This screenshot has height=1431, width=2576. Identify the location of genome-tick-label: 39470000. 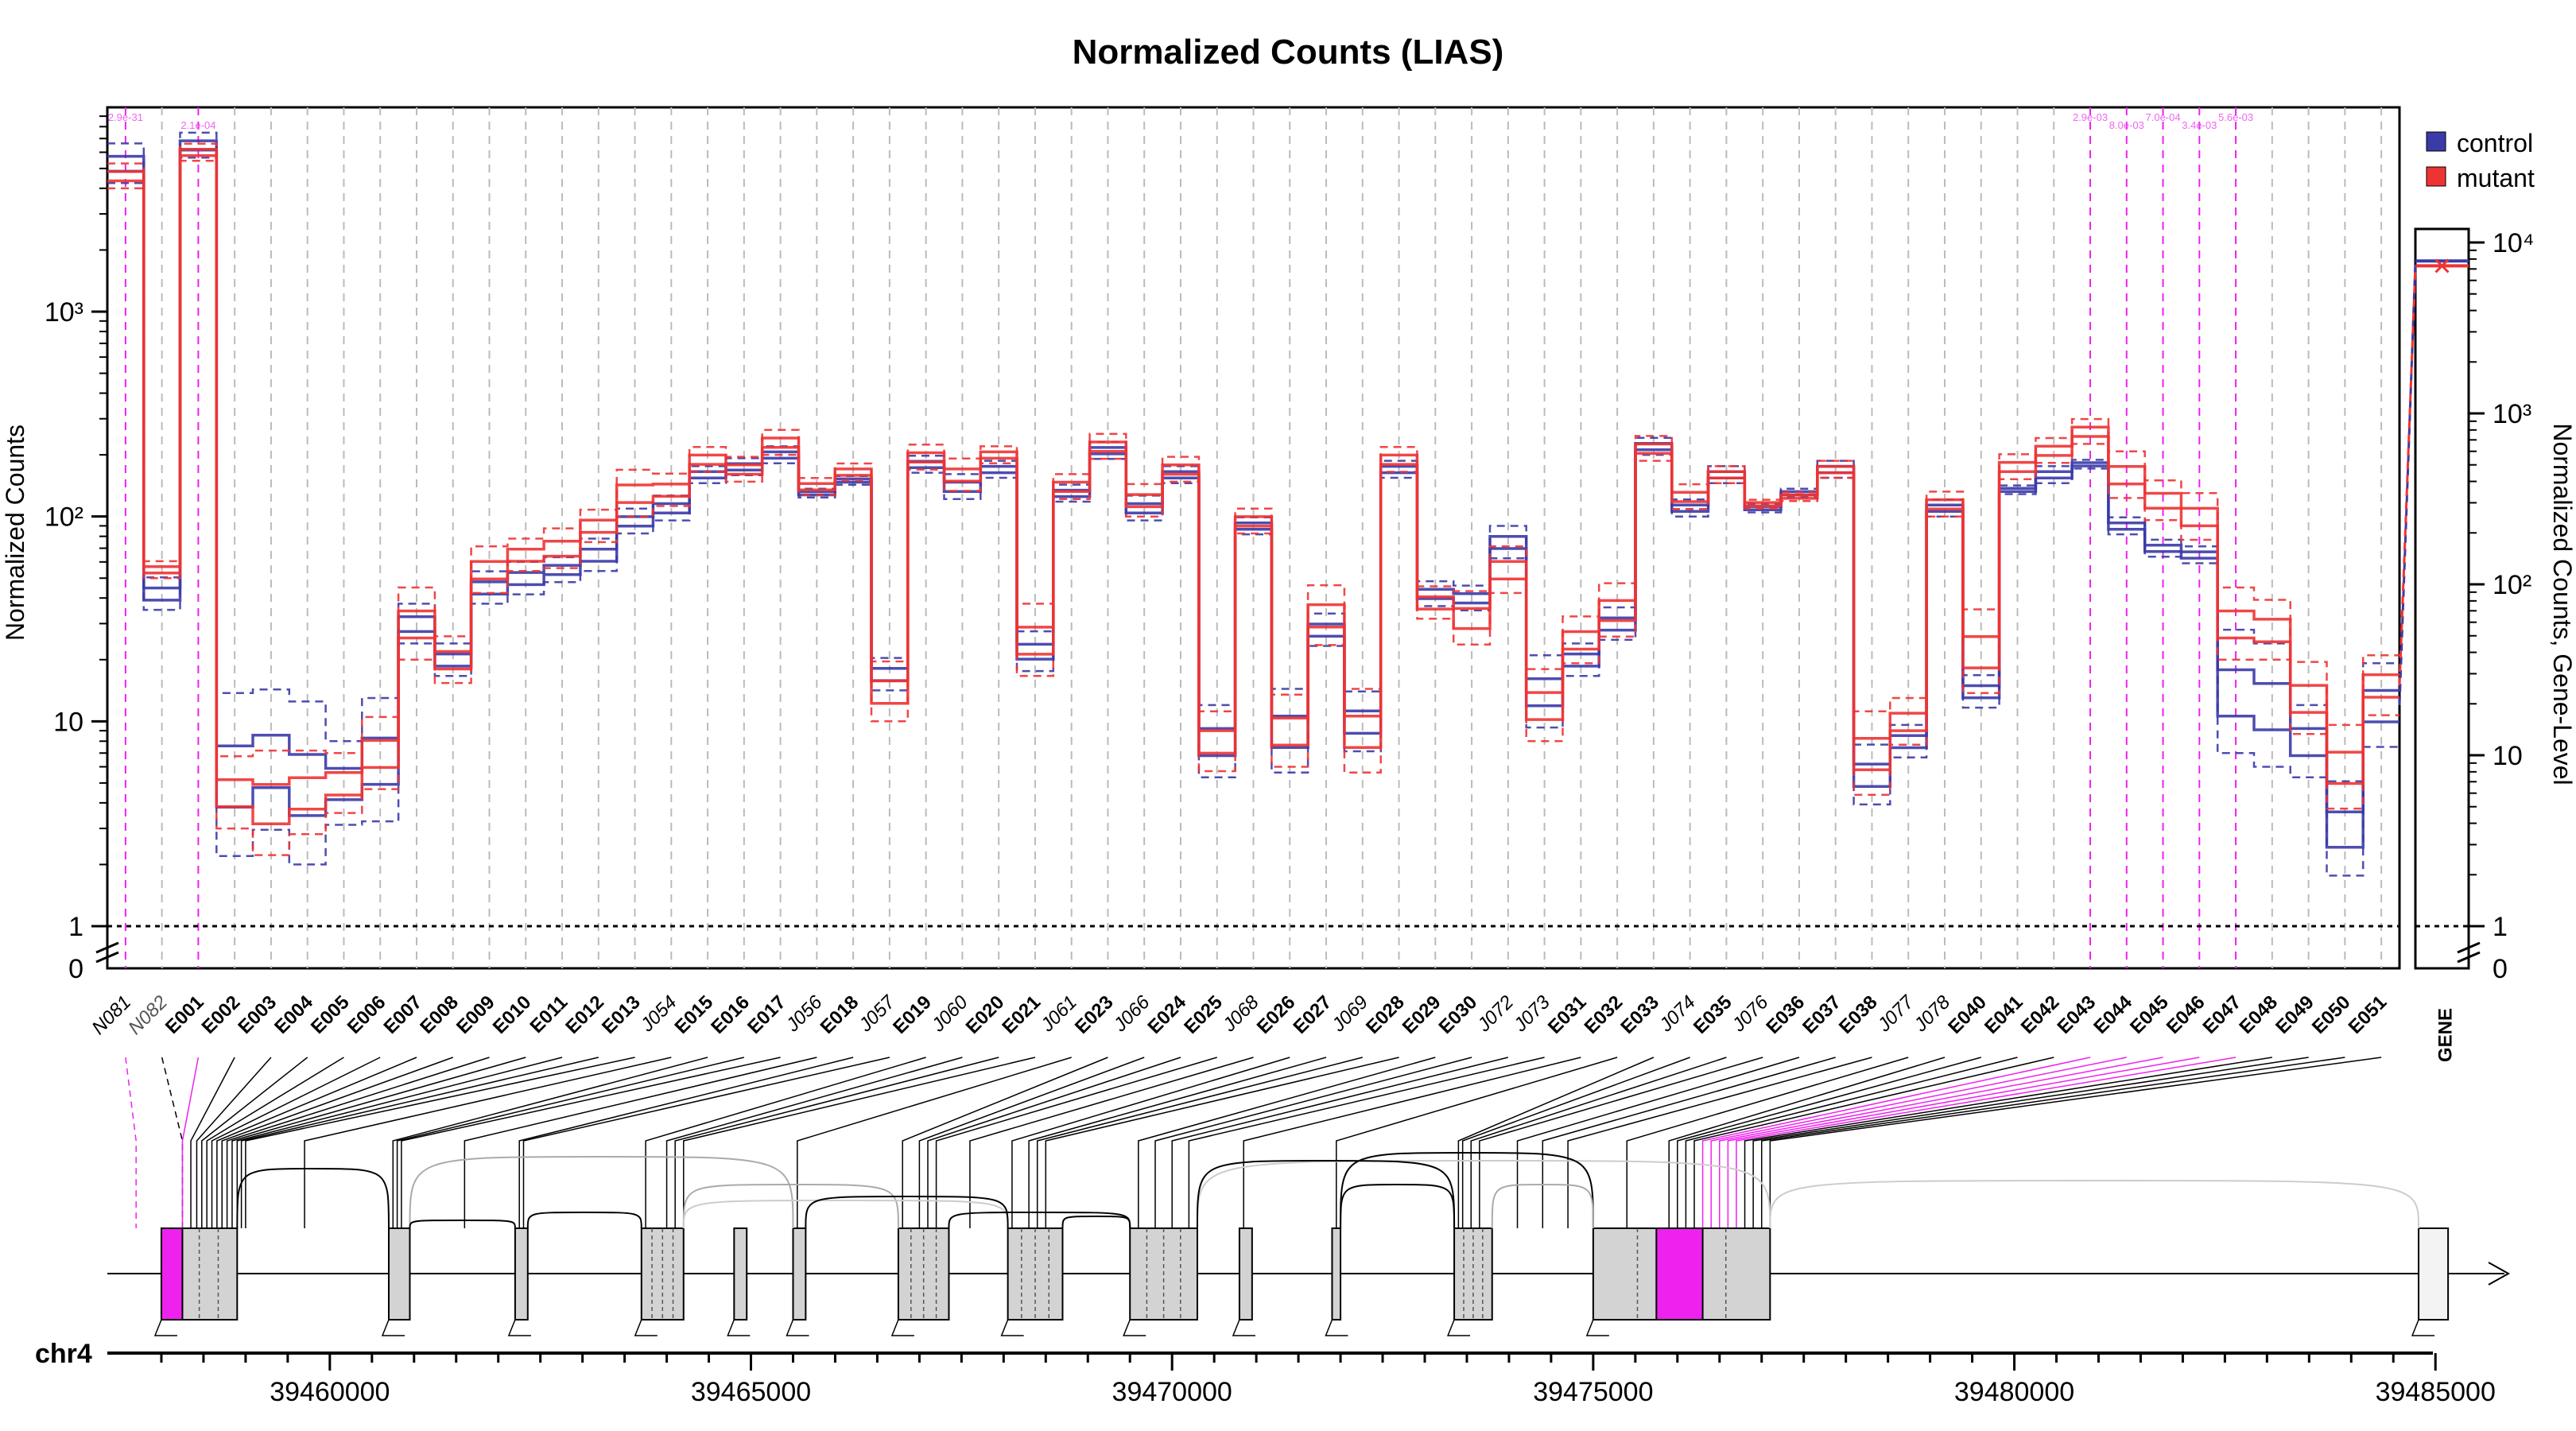
(1172, 1392).